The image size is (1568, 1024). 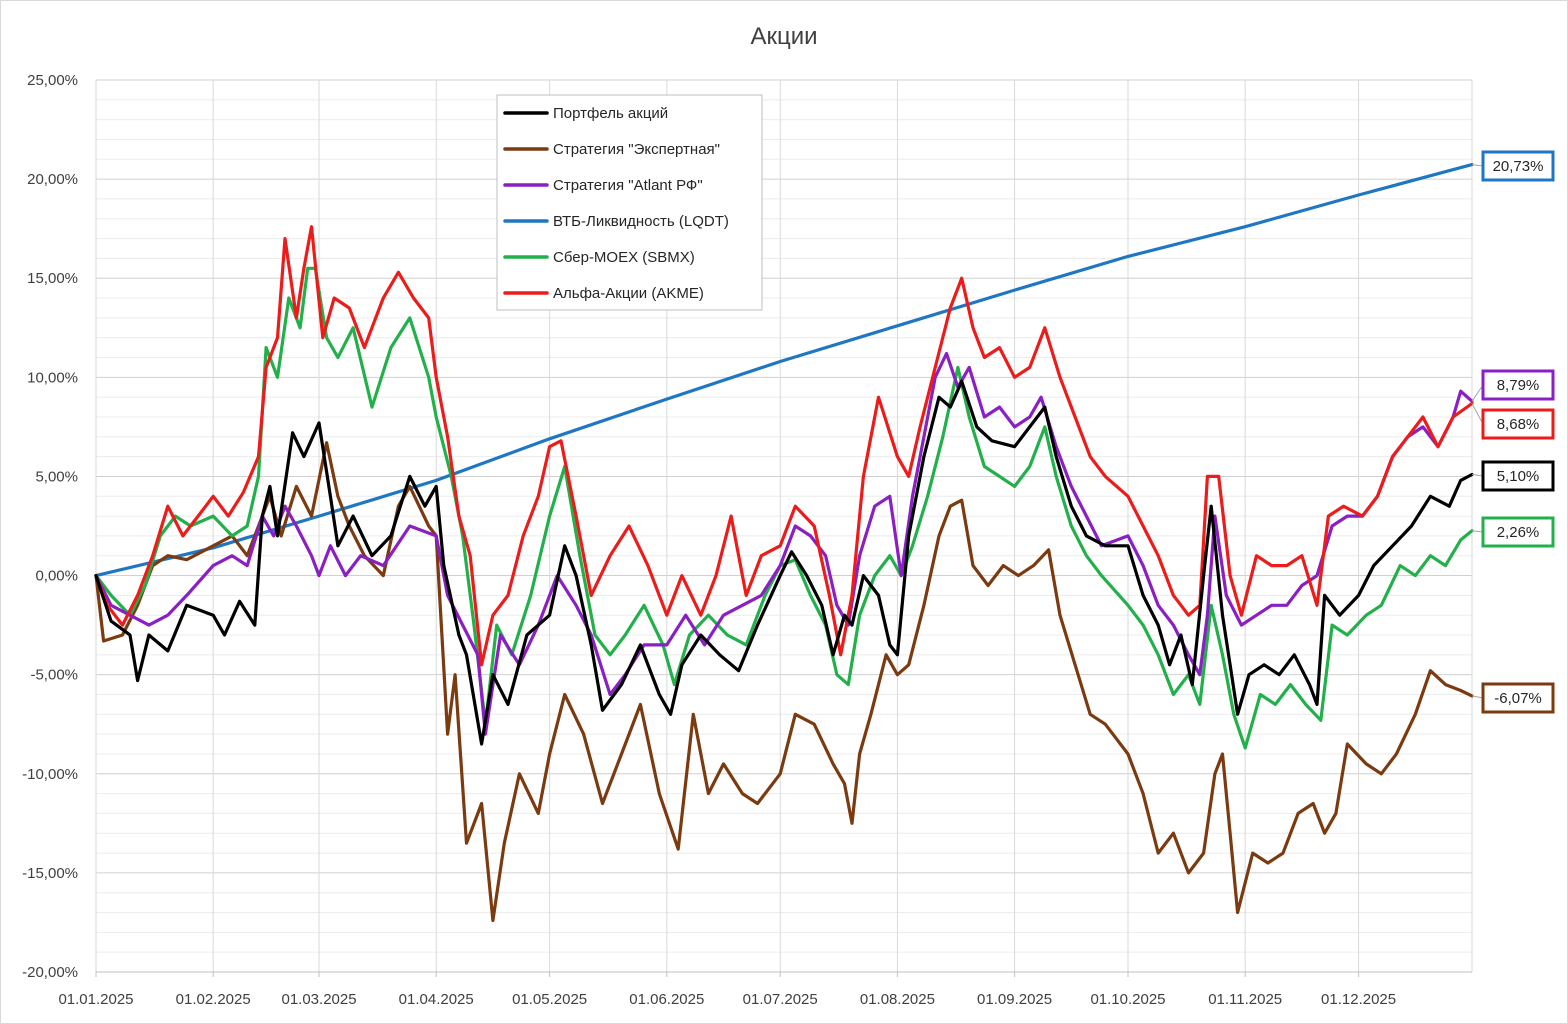 I want to click on end-labels: 5,10% -6,07% 8,79% 20,73% 2,26% 8,68%, so click(x=1513, y=432).